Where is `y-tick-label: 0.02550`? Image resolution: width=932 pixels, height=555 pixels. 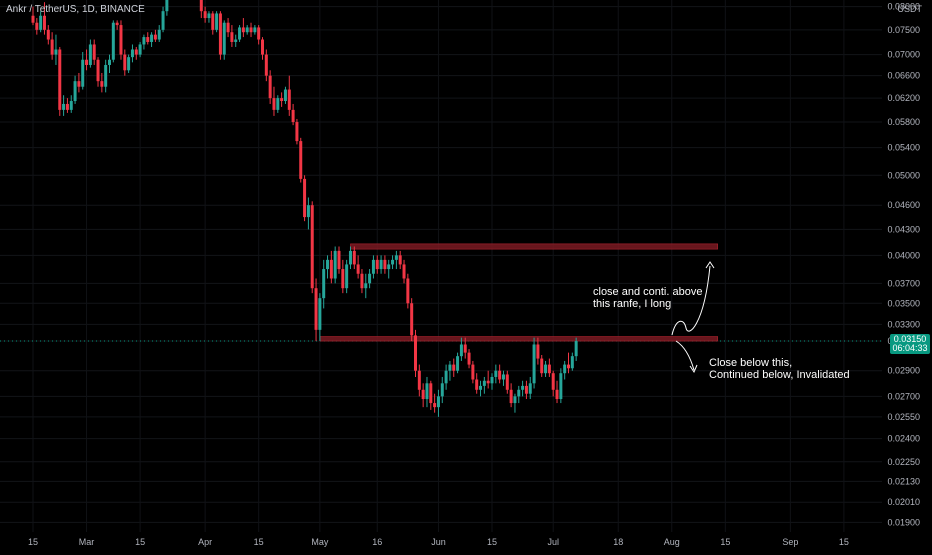
y-tick-label: 0.02550 is located at coordinates (903, 417).